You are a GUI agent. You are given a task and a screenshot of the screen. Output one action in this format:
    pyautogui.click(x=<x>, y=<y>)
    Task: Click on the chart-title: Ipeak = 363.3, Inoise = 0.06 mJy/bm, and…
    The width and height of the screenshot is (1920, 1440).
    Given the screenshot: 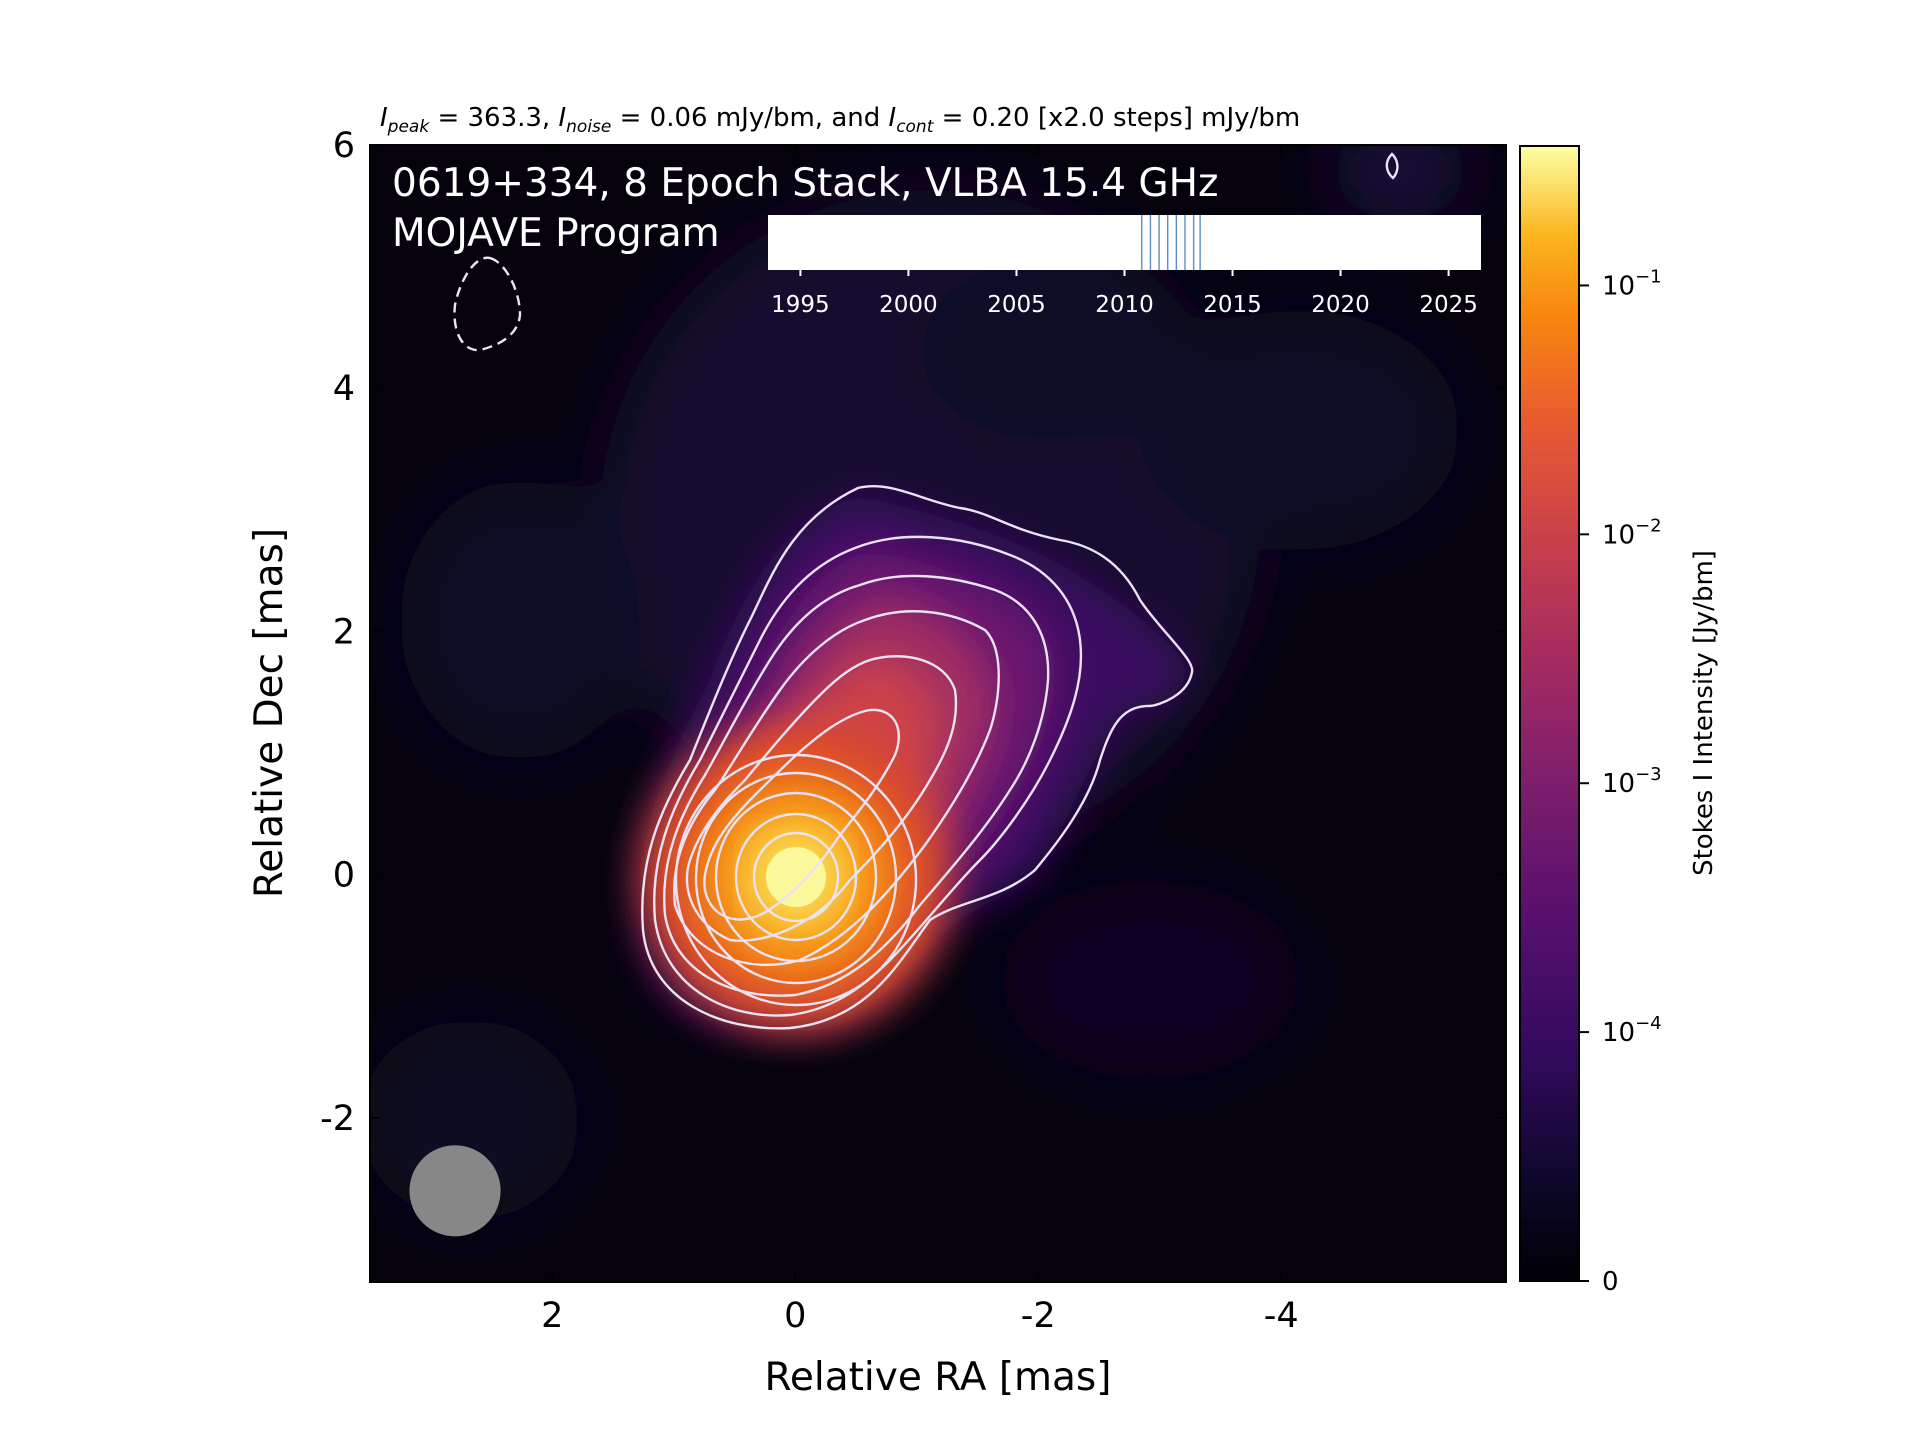 What is the action you would take?
    pyautogui.click(x=840, y=120)
    